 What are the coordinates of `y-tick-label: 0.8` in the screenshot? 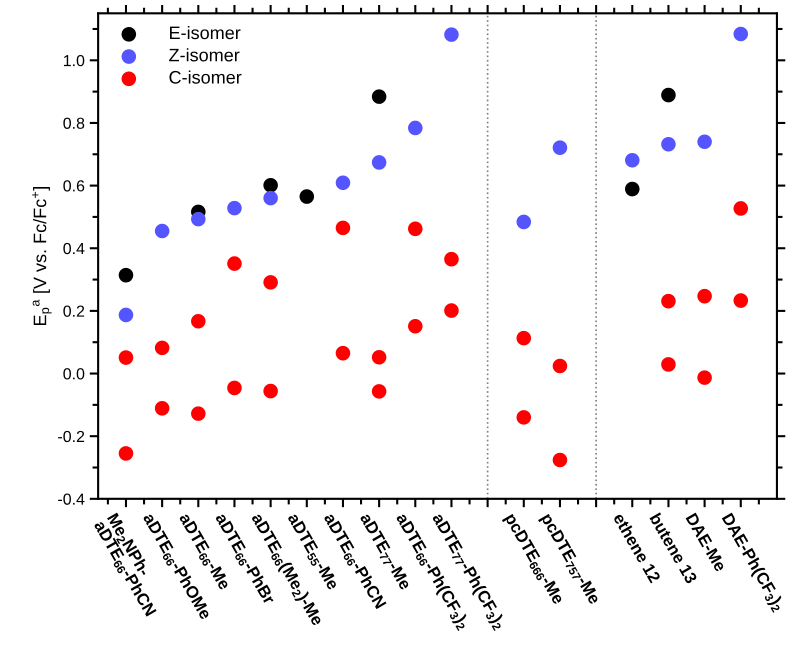 It's located at (73, 123).